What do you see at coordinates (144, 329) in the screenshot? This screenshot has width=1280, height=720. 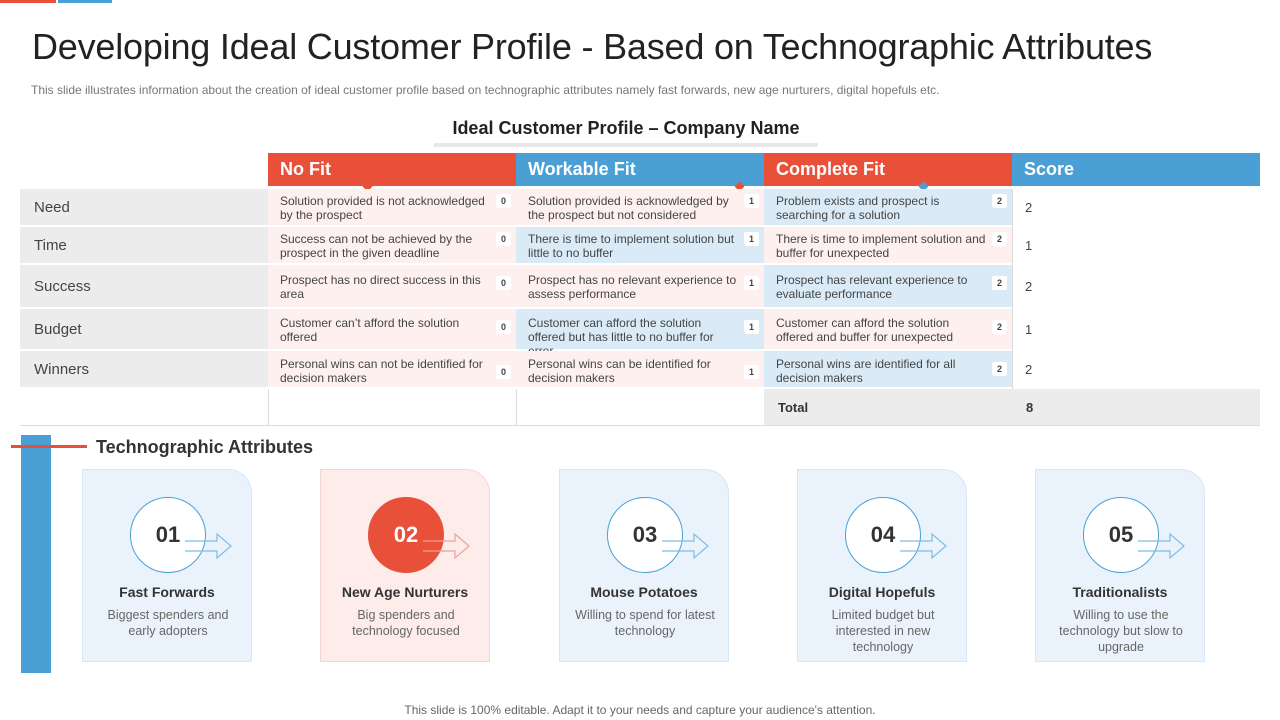 I see `row-label-budget: Budget` at bounding box center [144, 329].